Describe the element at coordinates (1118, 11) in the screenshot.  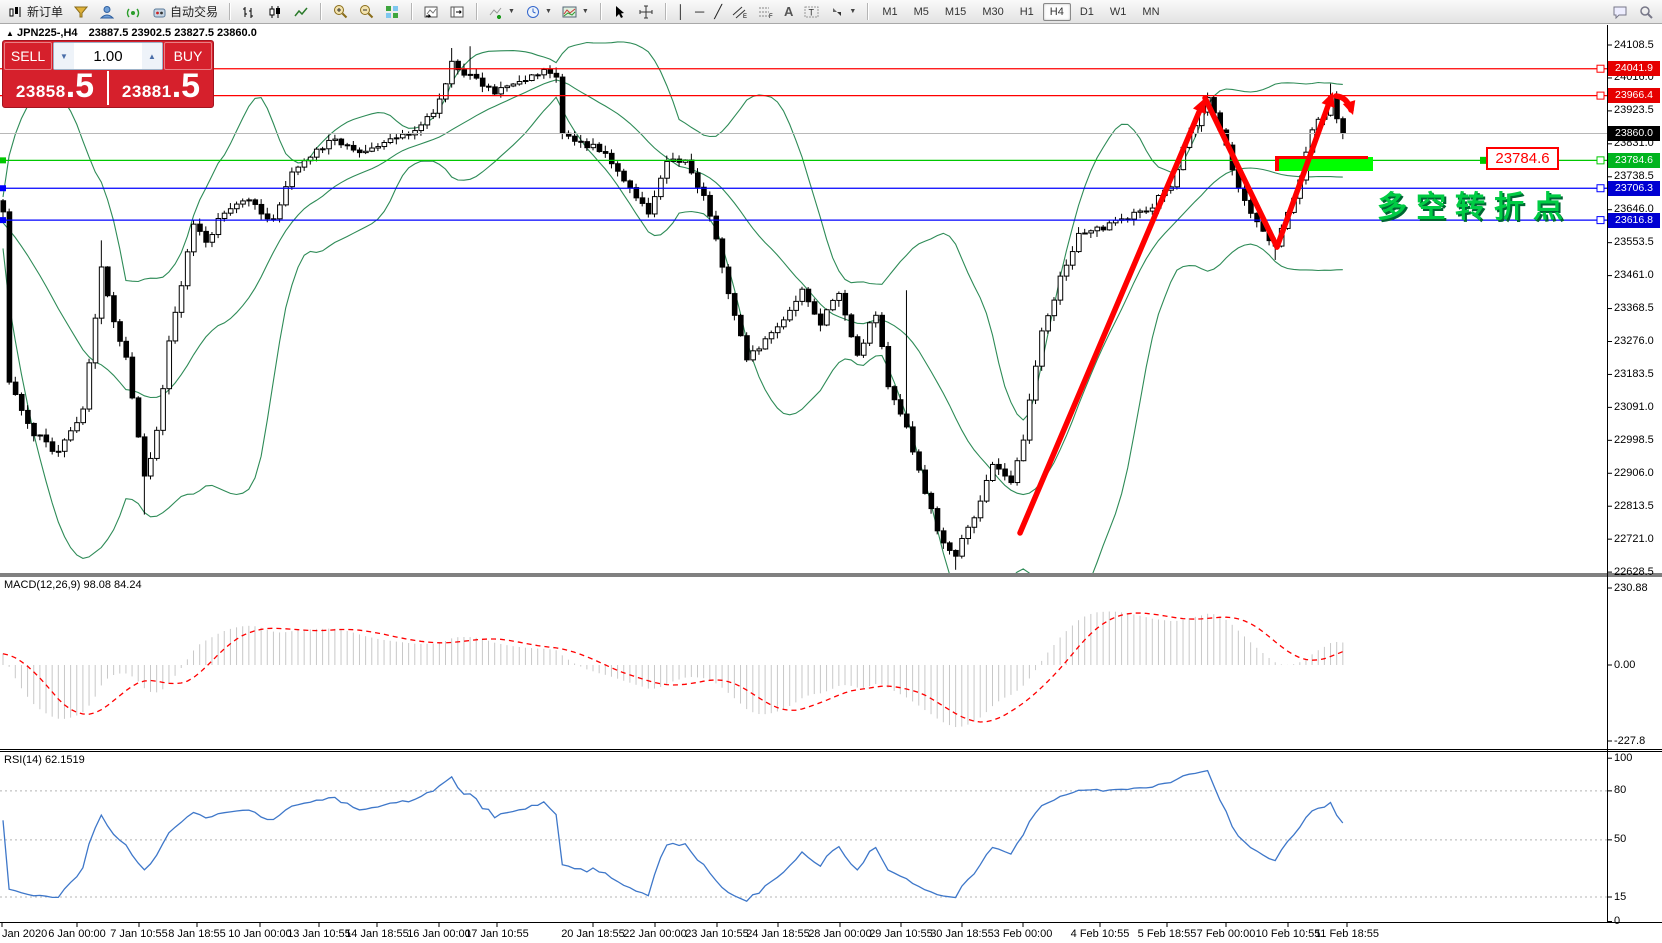
I see `timeframe-button-w1: W1` at that location.